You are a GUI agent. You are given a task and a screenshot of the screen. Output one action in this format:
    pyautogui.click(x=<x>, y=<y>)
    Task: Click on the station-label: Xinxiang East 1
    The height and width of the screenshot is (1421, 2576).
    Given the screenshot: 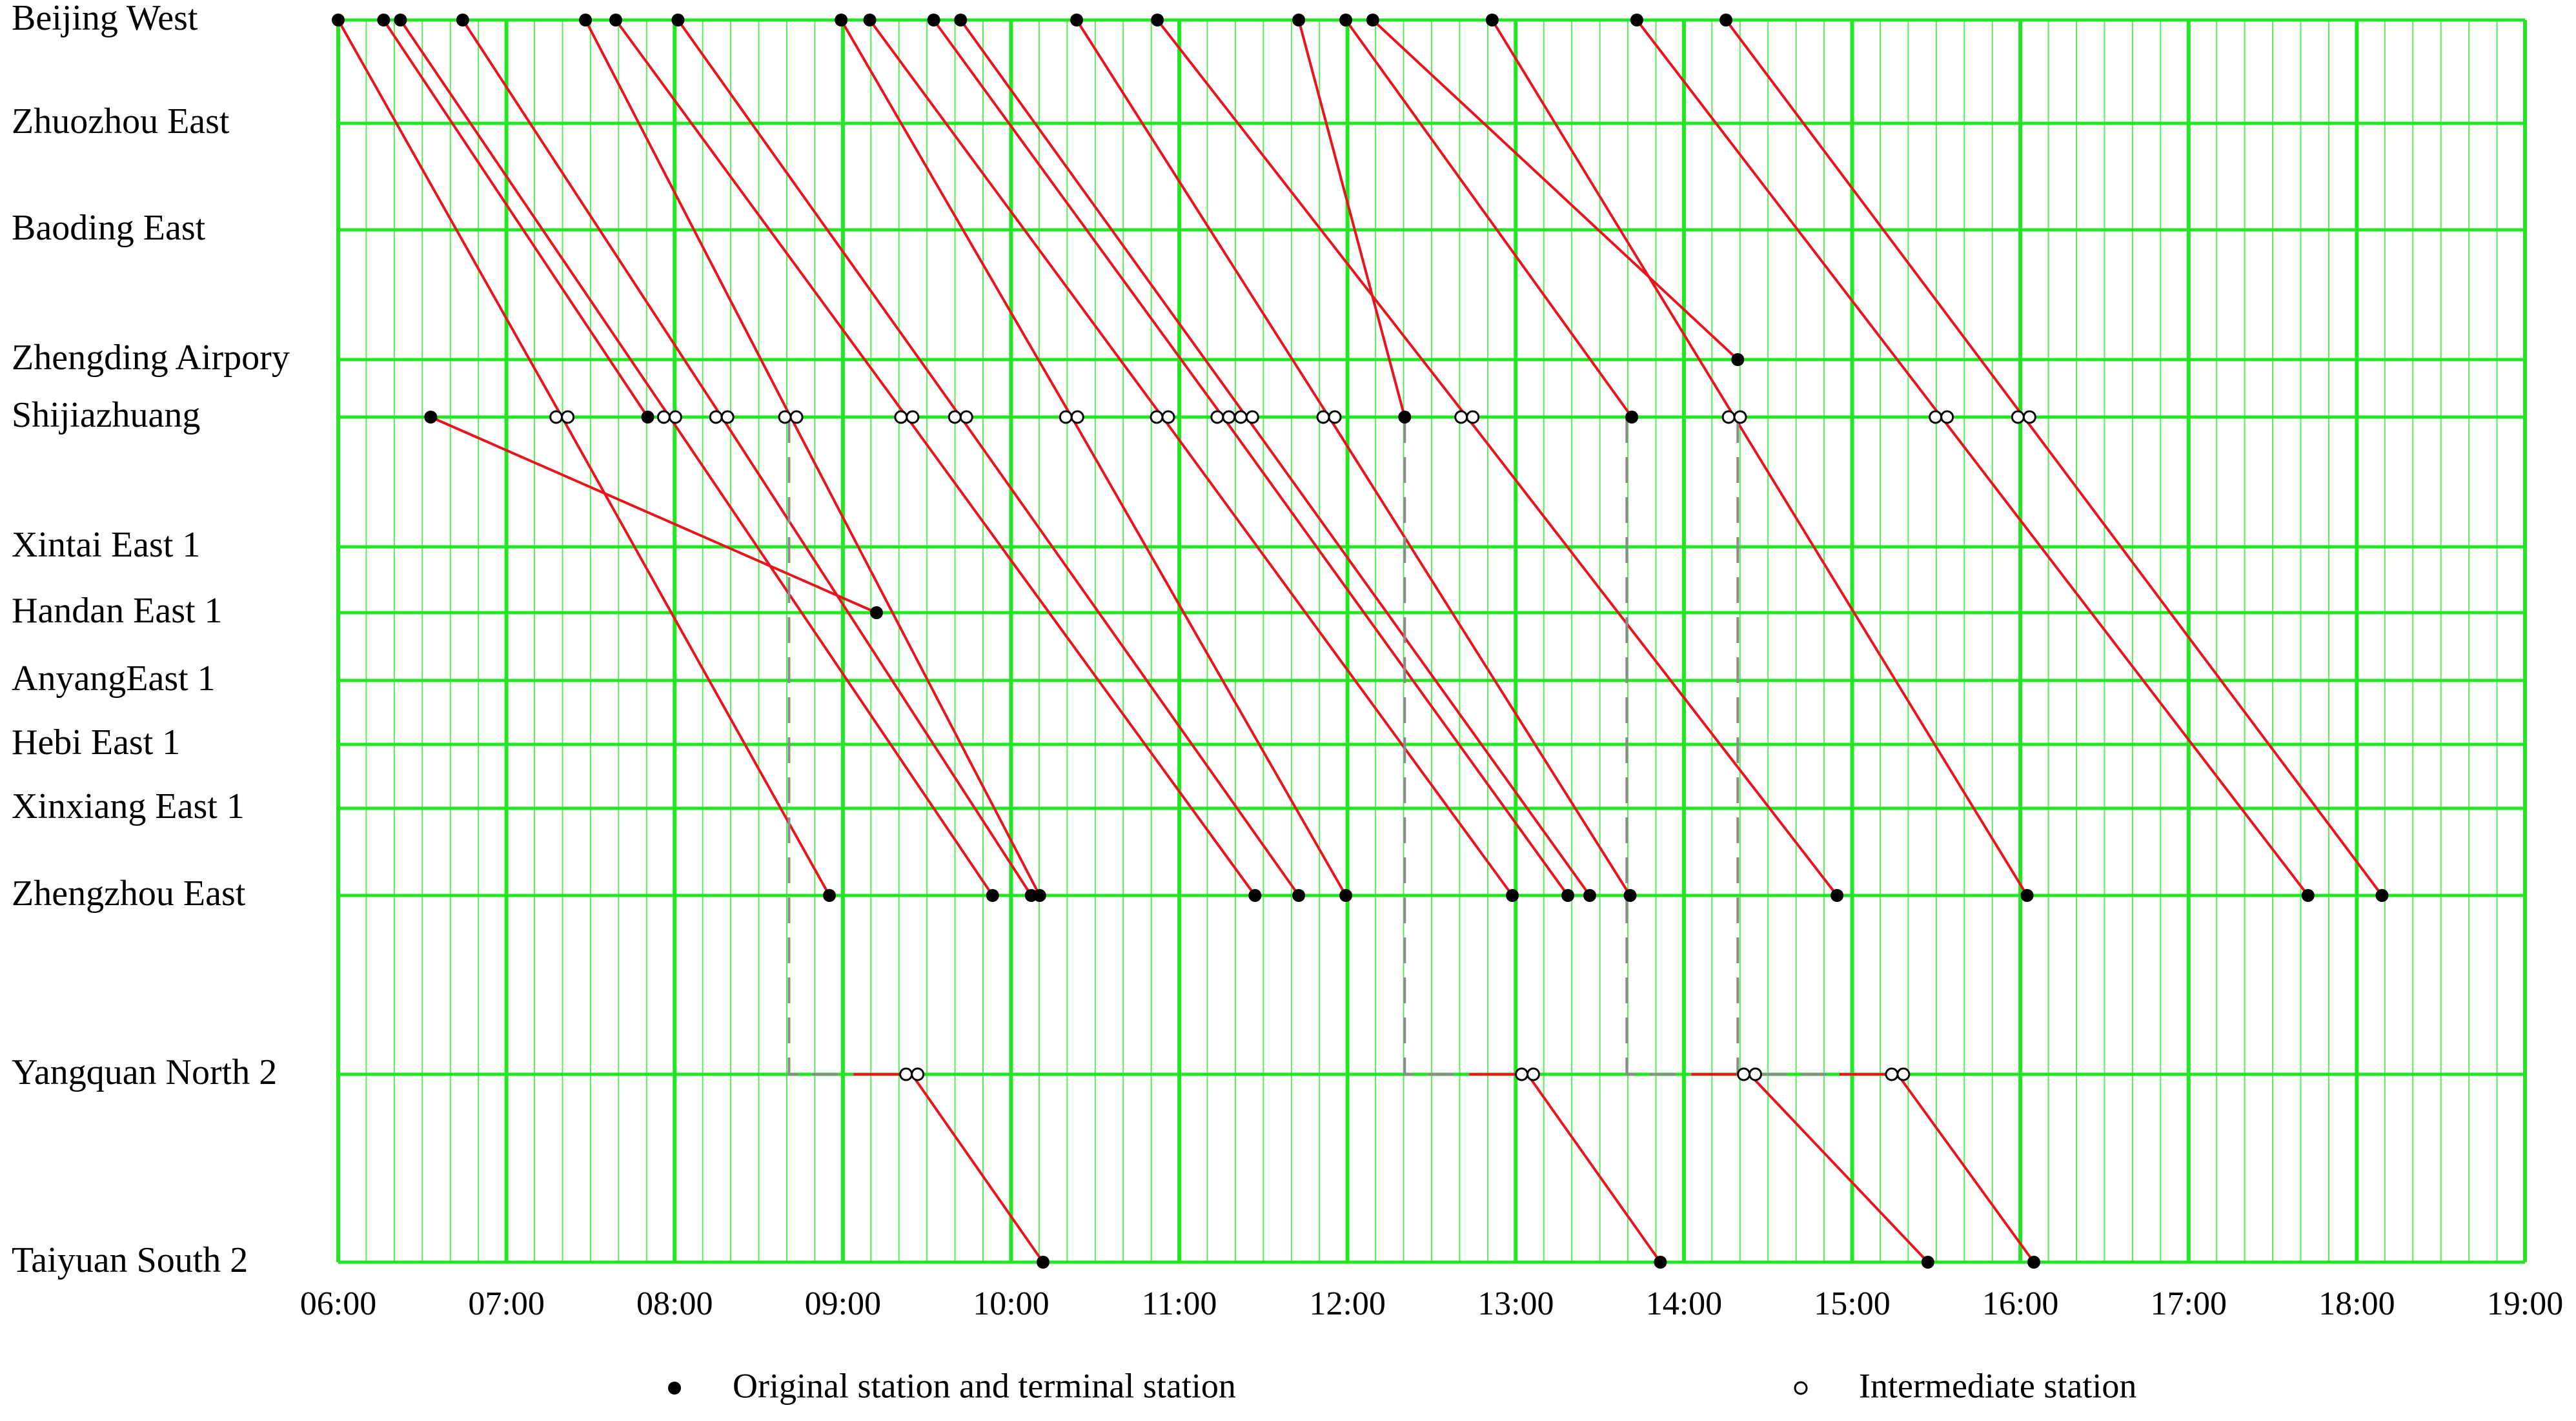 What is the action you would take?
    pyautogui.click(x=128, y=806)
    